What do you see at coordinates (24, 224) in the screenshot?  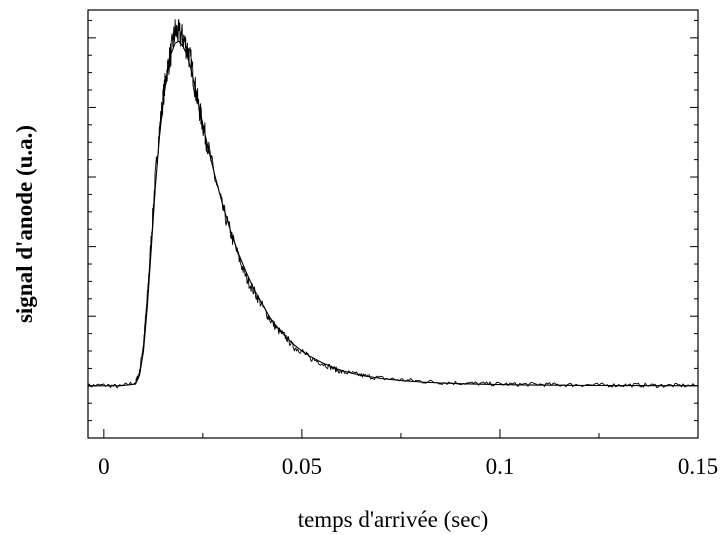 I see `y-axis-title: signal d'anode (u.a.)` at bounding box center [24, 224].